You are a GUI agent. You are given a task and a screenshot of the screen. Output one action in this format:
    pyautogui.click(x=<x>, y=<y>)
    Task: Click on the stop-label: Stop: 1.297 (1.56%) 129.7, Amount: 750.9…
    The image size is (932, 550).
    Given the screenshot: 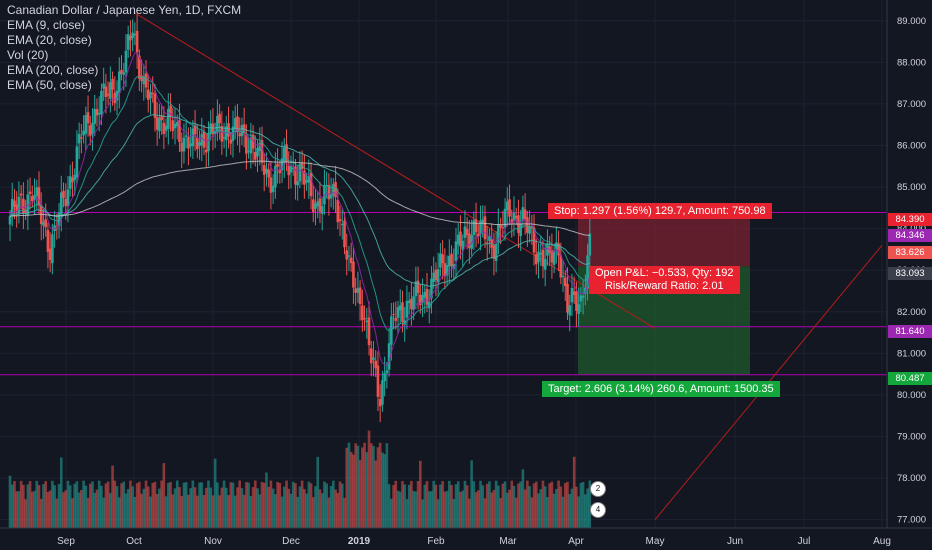 What is the action you would take?
    pyautogui.click(x=660, y=211)
    